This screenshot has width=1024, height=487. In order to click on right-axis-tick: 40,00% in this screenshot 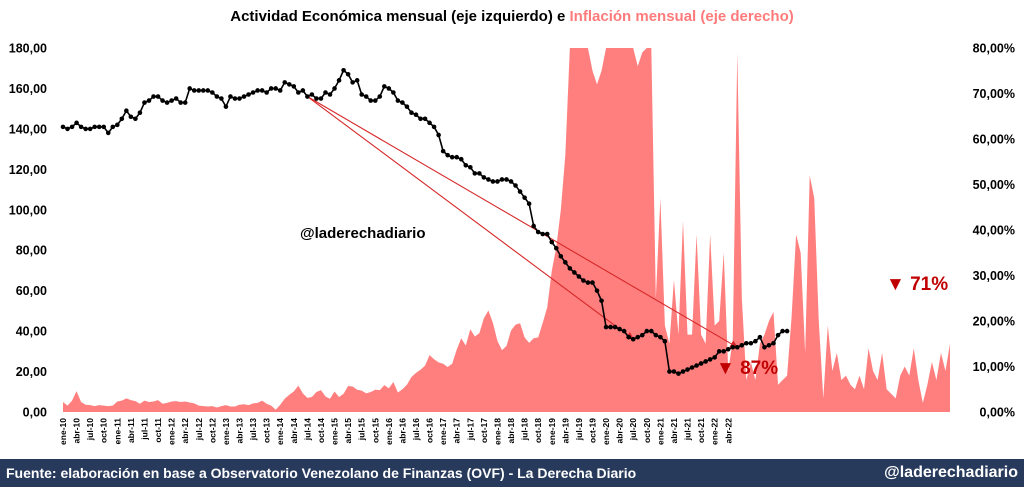, I will do `click(994, 231)`.